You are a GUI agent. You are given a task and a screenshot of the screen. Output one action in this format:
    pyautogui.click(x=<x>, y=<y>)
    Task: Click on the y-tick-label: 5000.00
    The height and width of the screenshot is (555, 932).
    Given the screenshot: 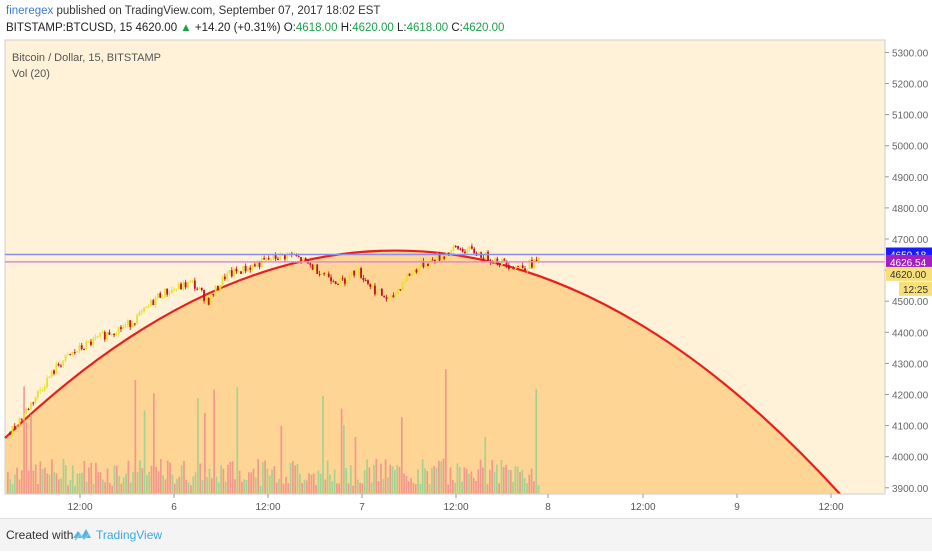 What is the action you would take?
    pyautogui.click(x=910, y=147)
    